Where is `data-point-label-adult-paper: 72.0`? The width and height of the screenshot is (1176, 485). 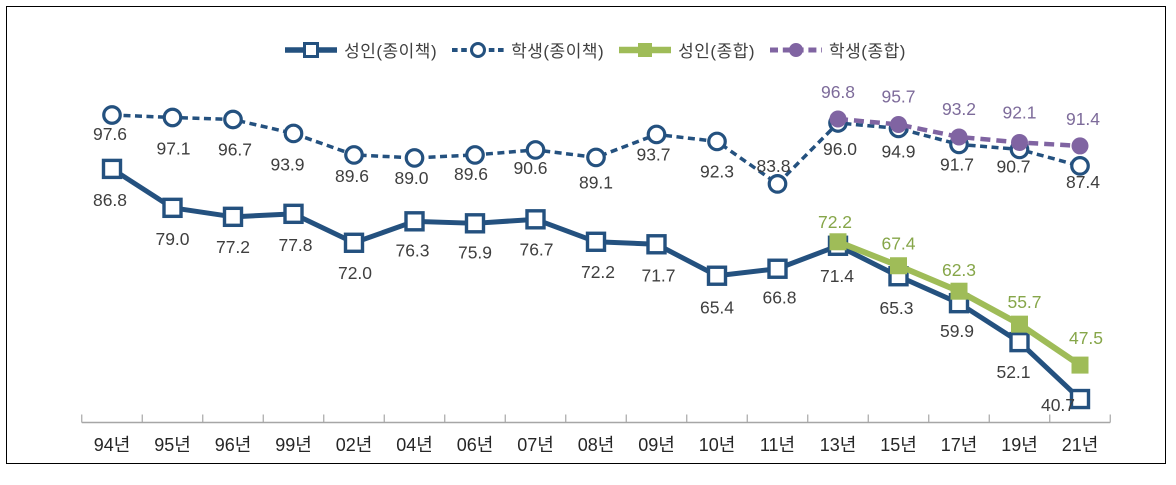 data-point-label-adult-paper: 72.0 is located at coordinates (355, 273).